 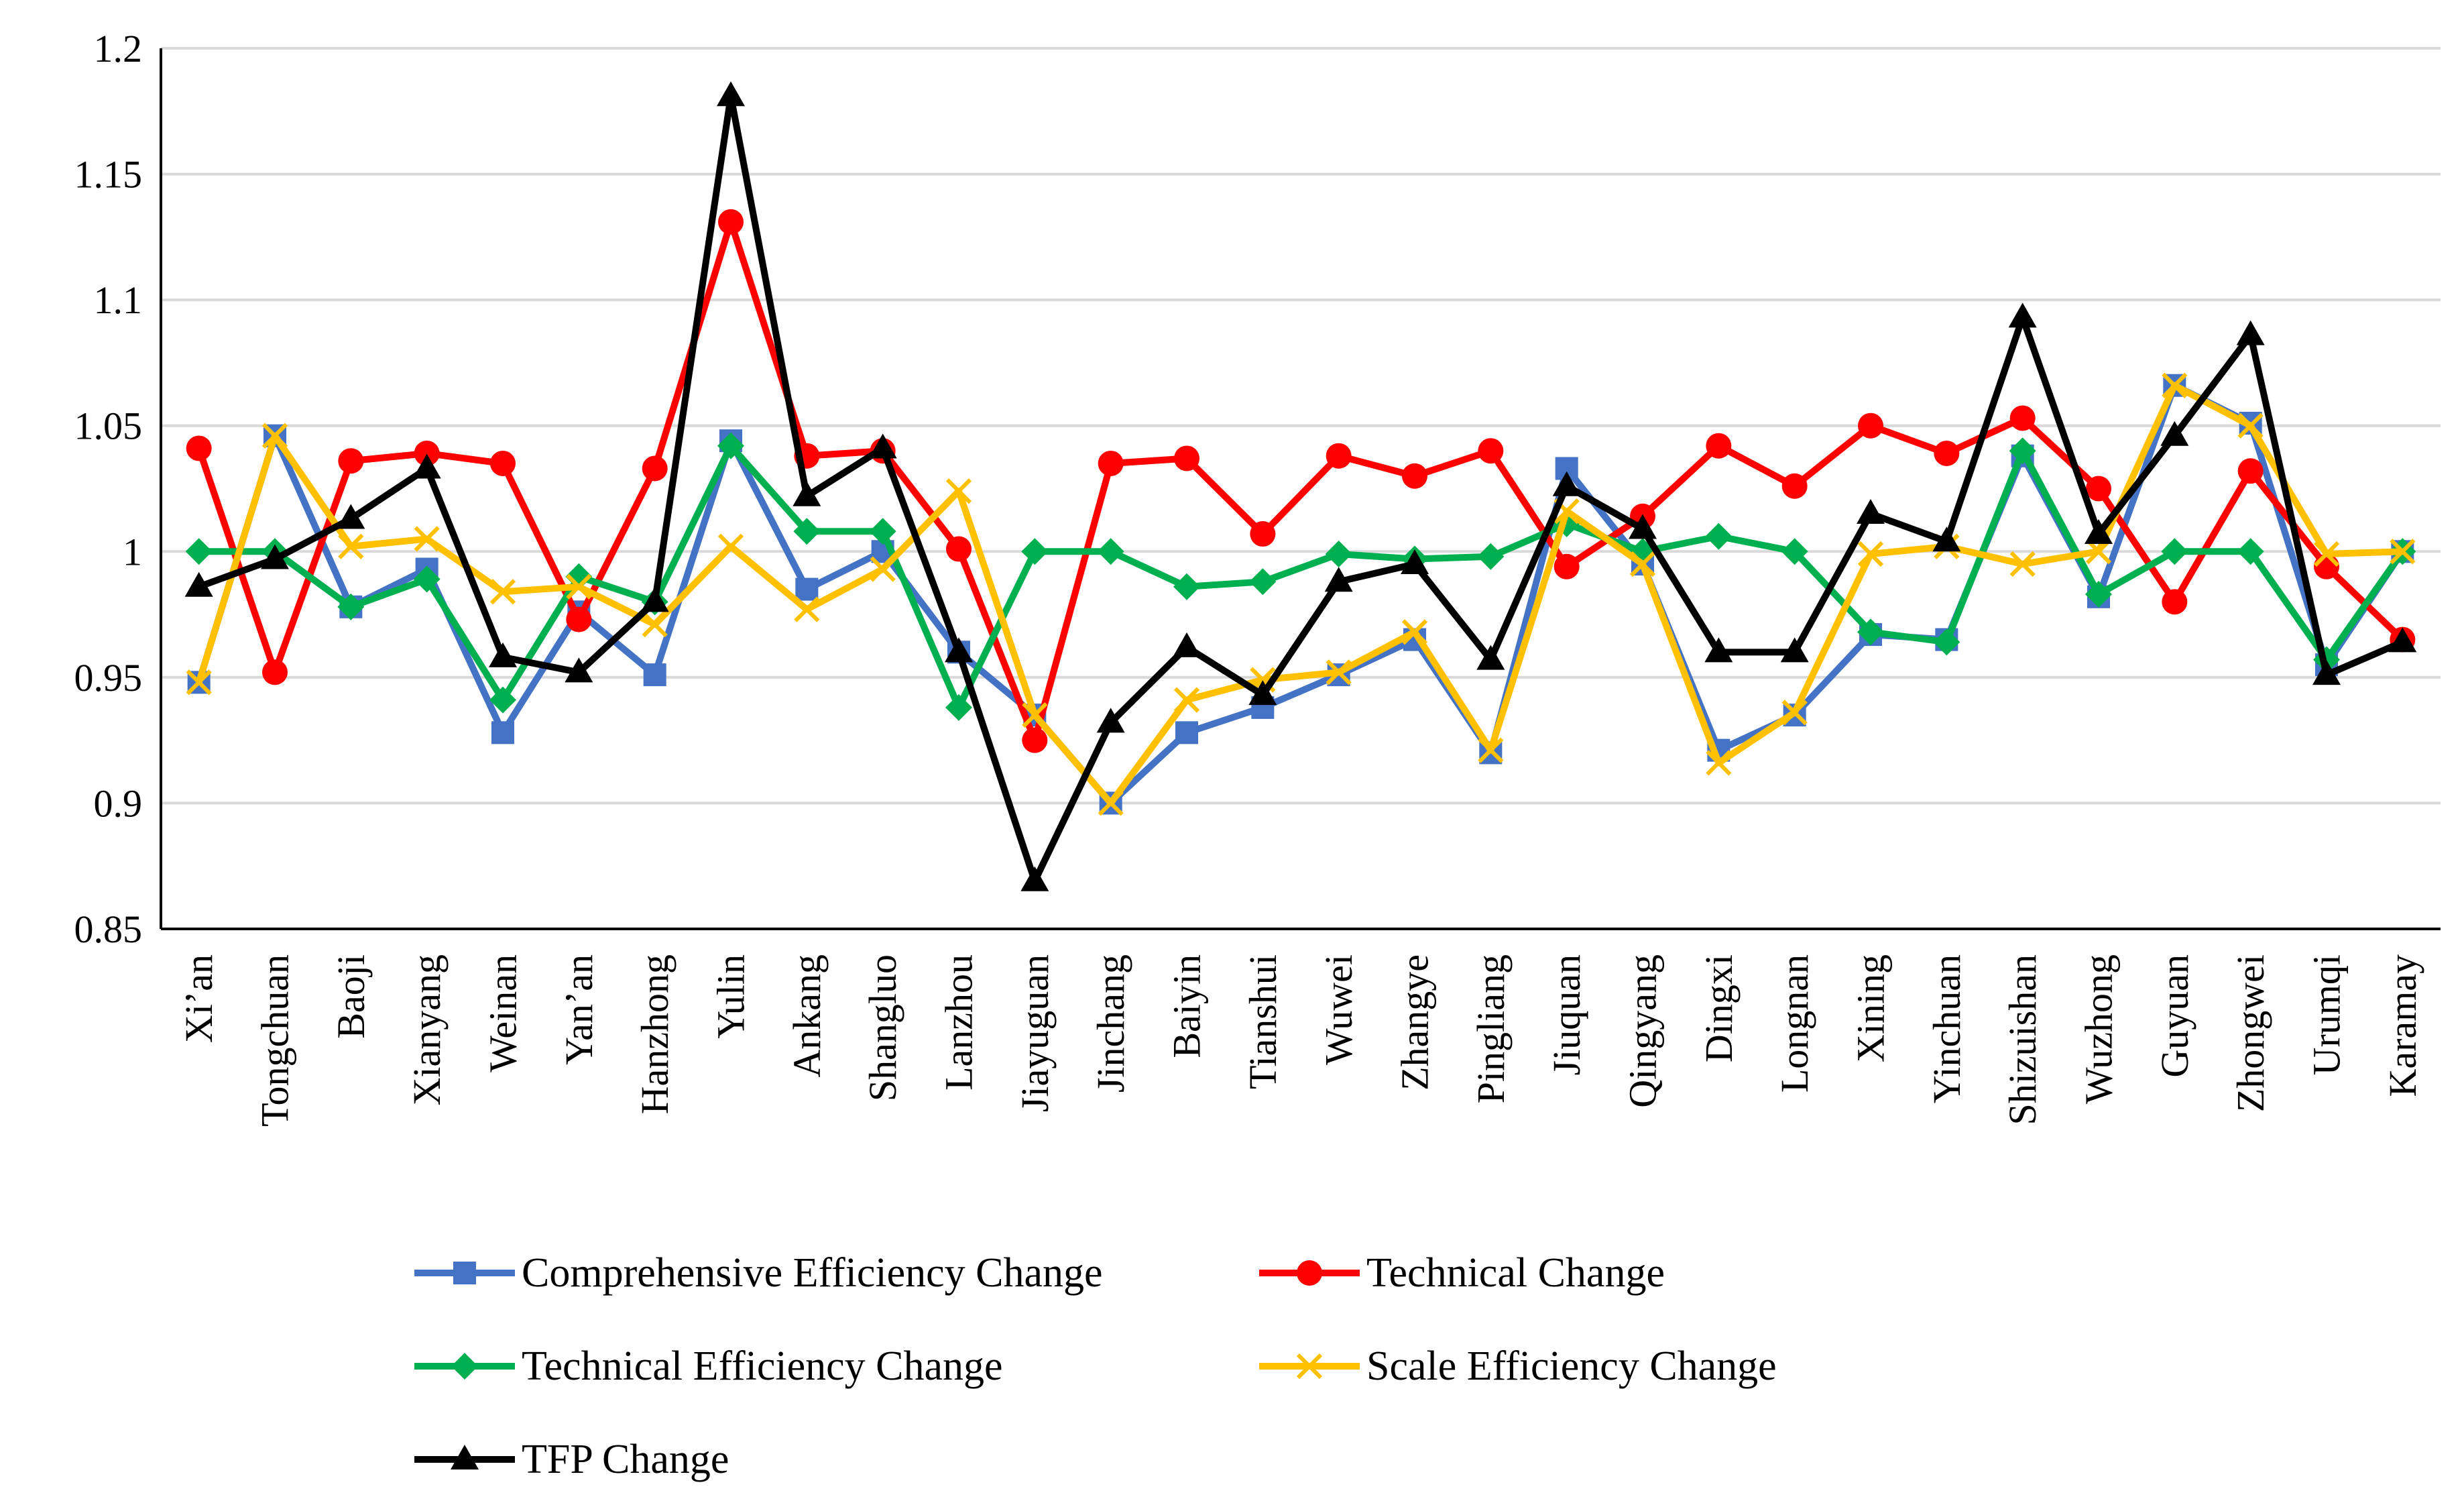 I want to click on x-category-label: Jinchang, so click(x=1110, y=1023).